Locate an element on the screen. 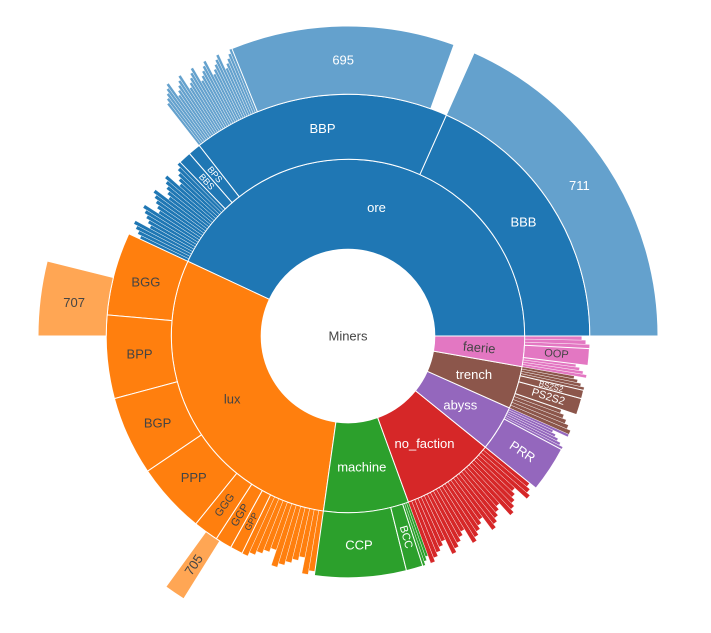 The image size is (711, 633). wedge-OOP is located at coordinates (556, 355).